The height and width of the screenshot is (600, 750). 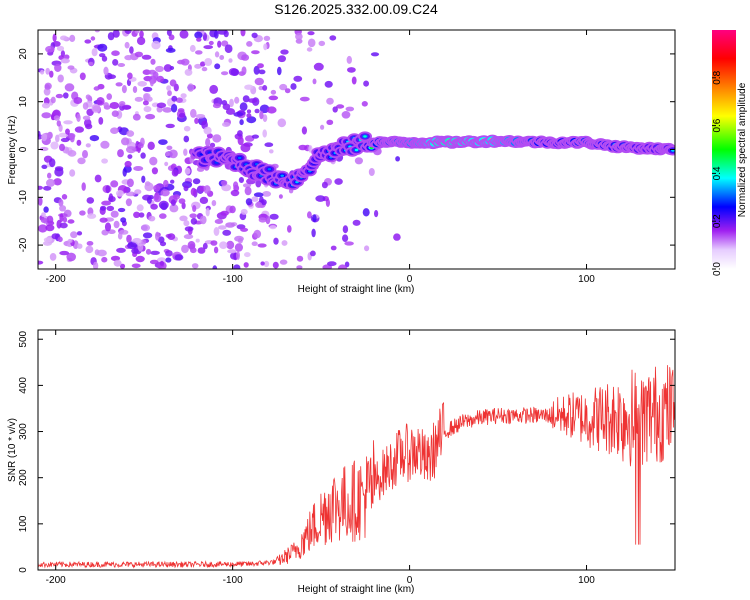 What do you see at coordinates (23, 570) in the screenshot?
I see `snr-y-tick-label: 0` at bounding box center [23, 570].